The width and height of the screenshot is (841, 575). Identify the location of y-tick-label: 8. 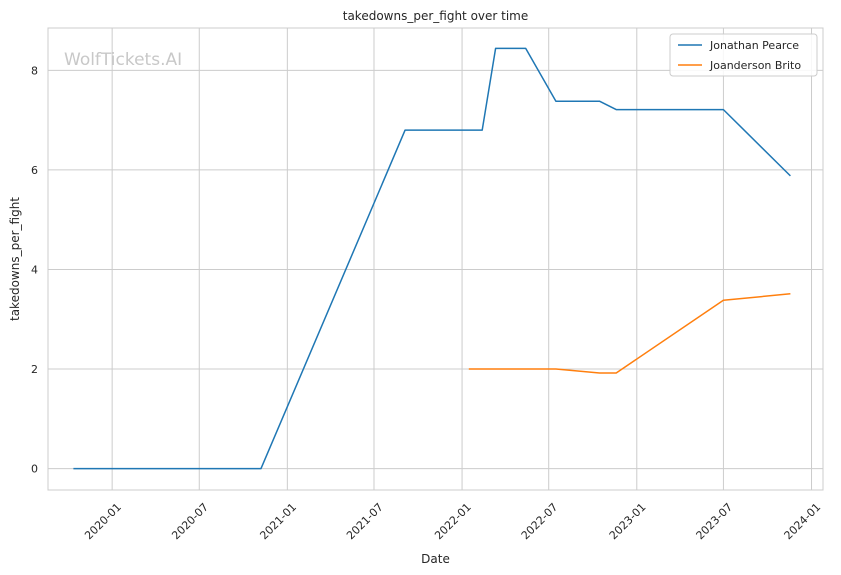
(34, 70).